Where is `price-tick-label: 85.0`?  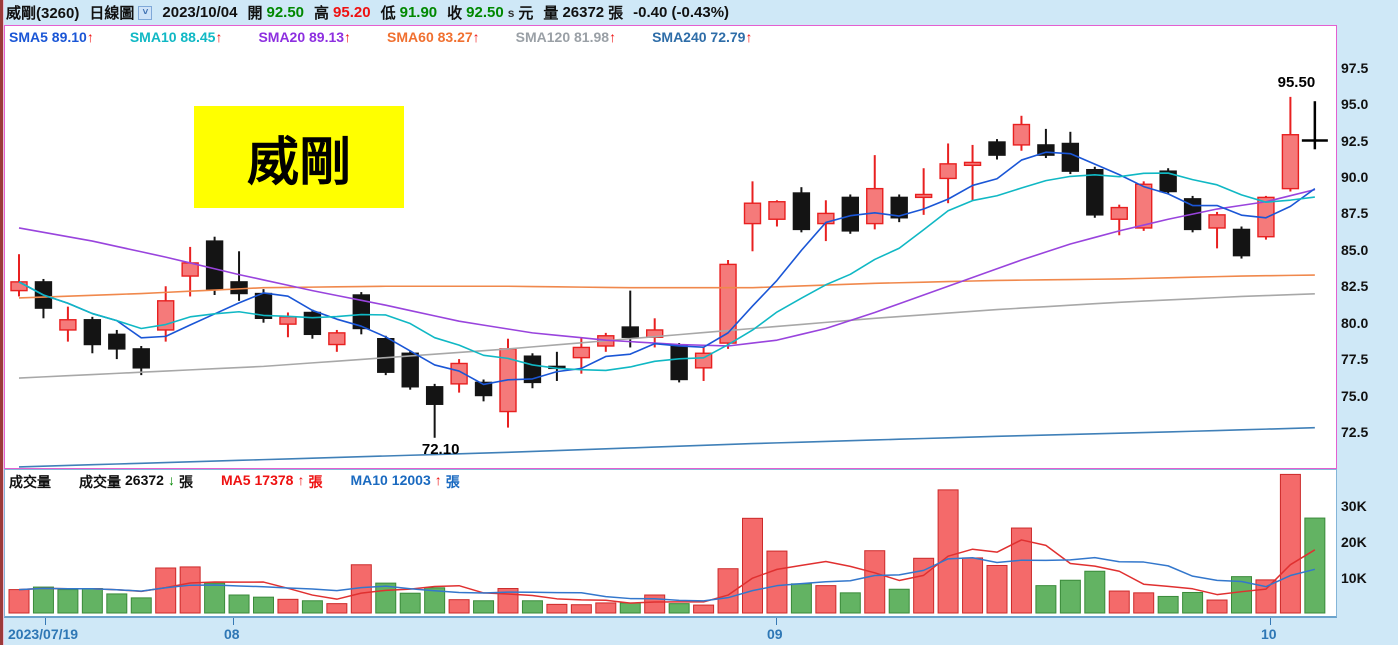
price-tick-label: 85.0 is located at coordinates (1355, 249).